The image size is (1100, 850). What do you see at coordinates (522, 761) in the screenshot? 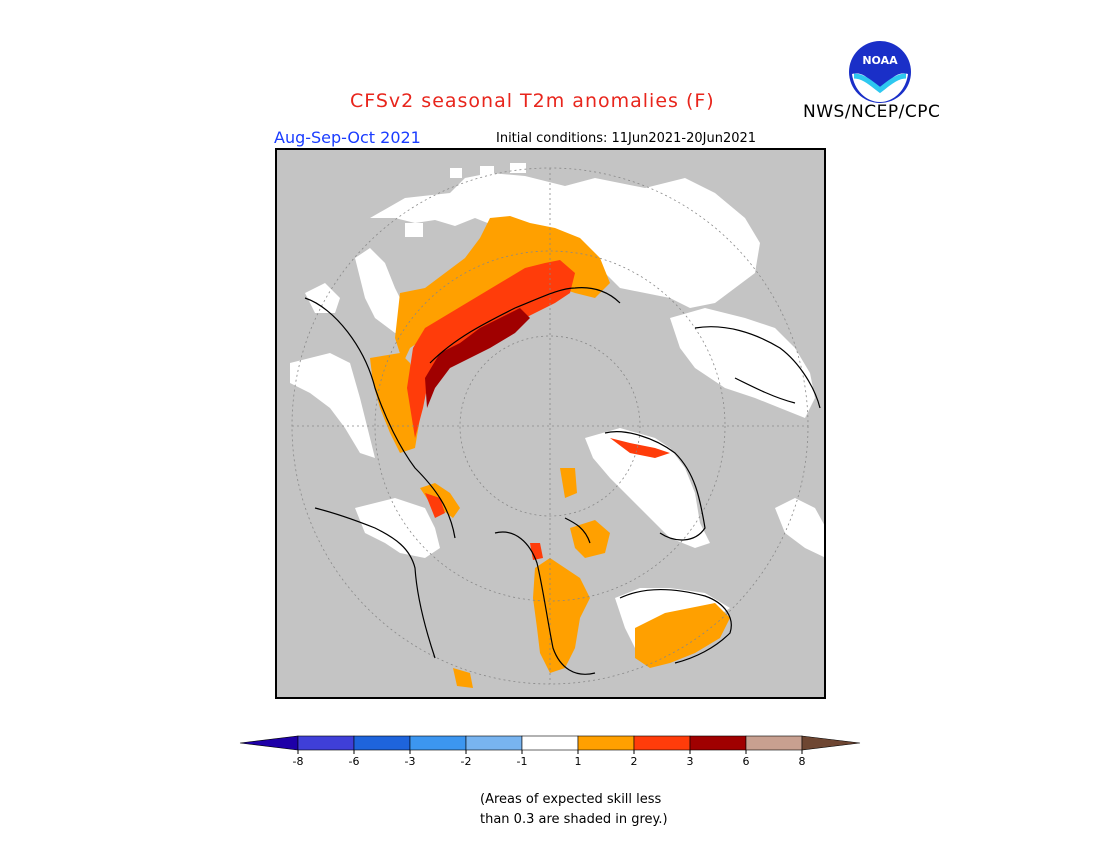
I see `legend-tick-label: -1` at bounding box center [522, 761].